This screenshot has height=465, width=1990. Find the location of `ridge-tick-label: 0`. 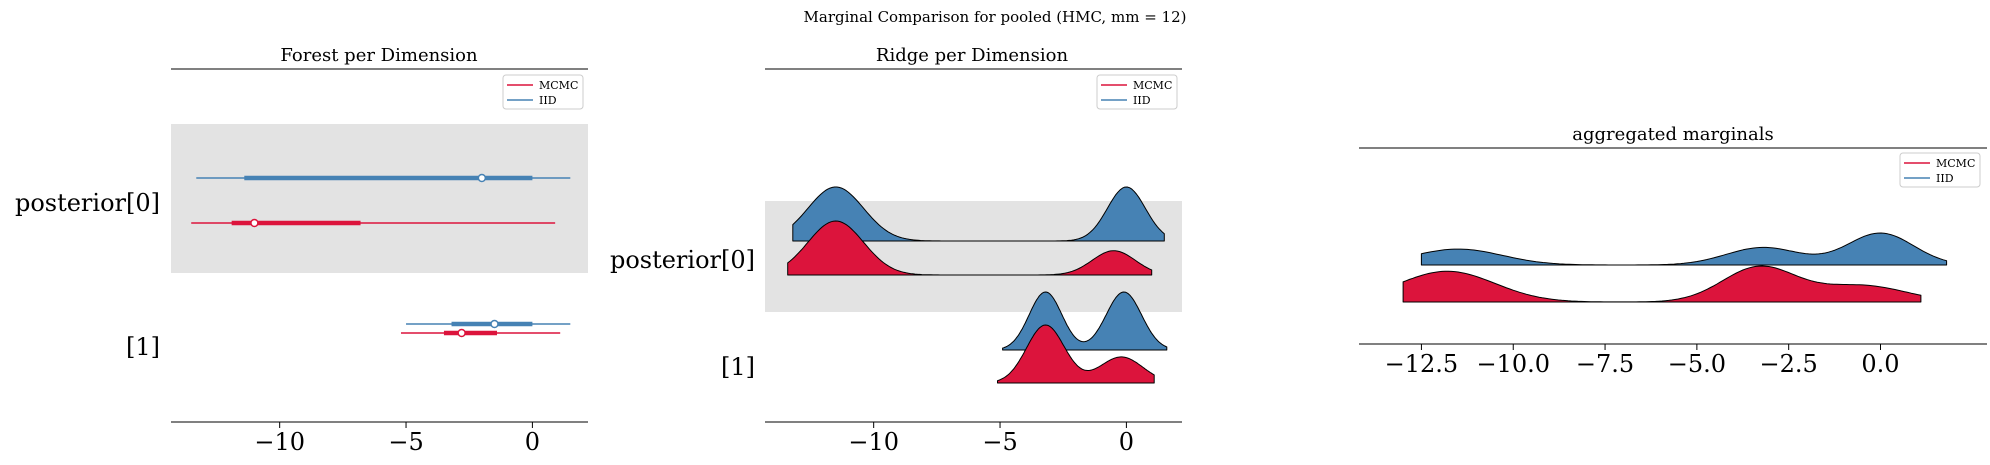

ridge-tick-label: 0 is located at coordinates (1126, 442).